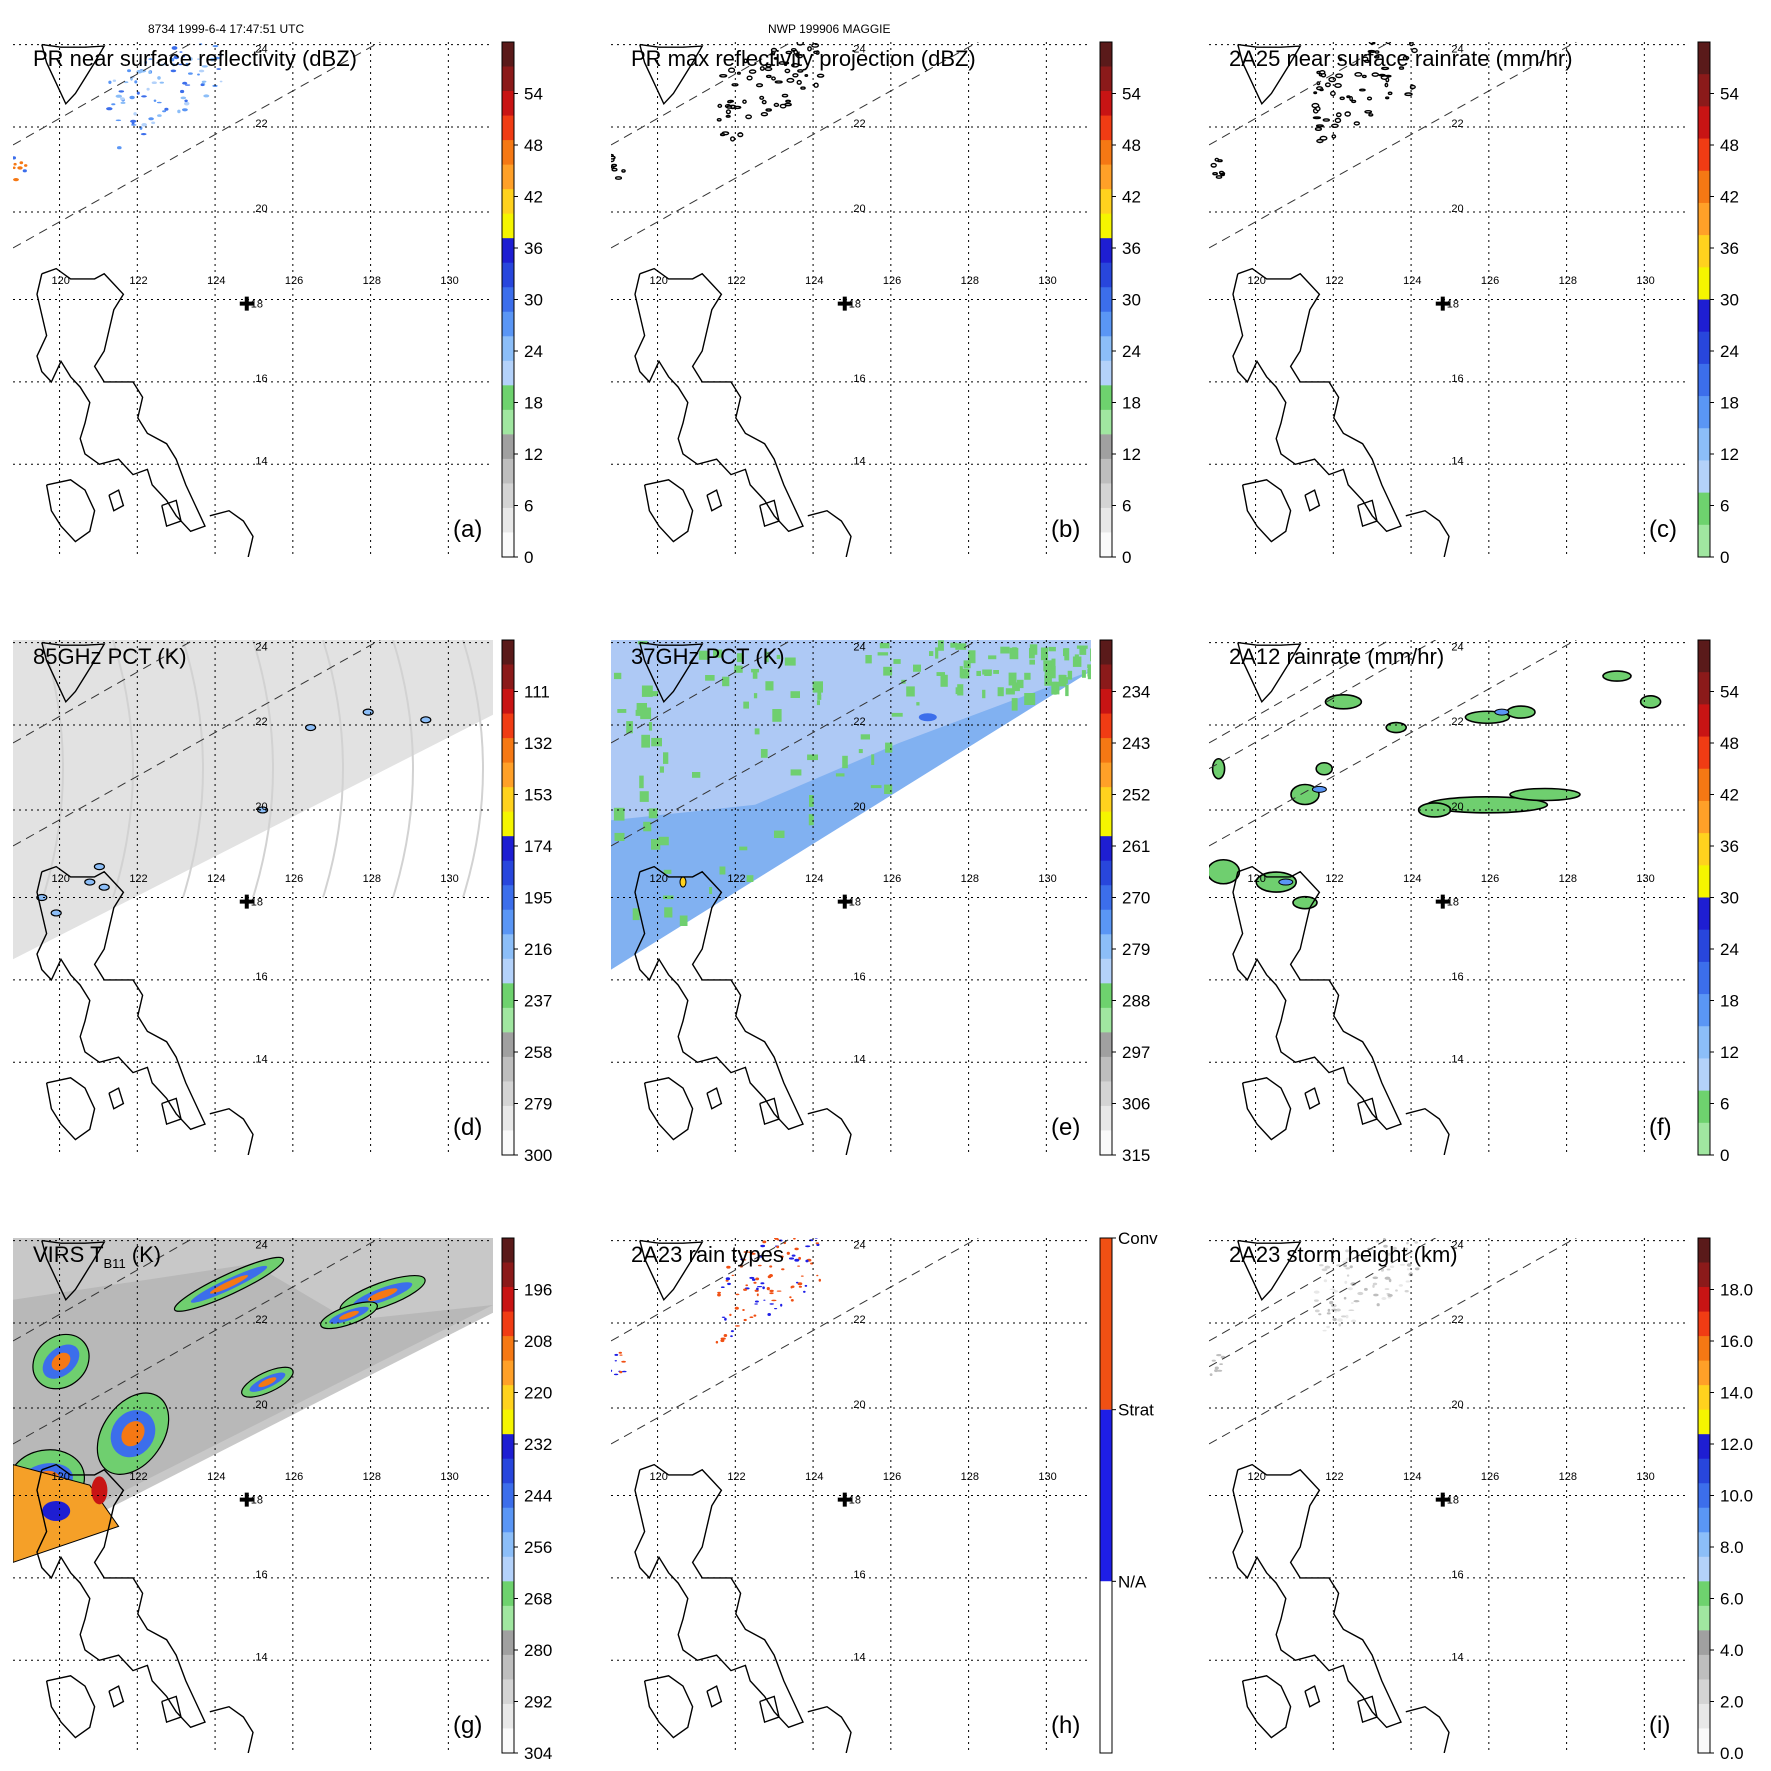 Image resolution: width=1771 pixels, height=1771 pixels. Describe the element at coordinates (1724, 1155) in the screenshot. I see `colorbar-tick-label: 0` at that location.